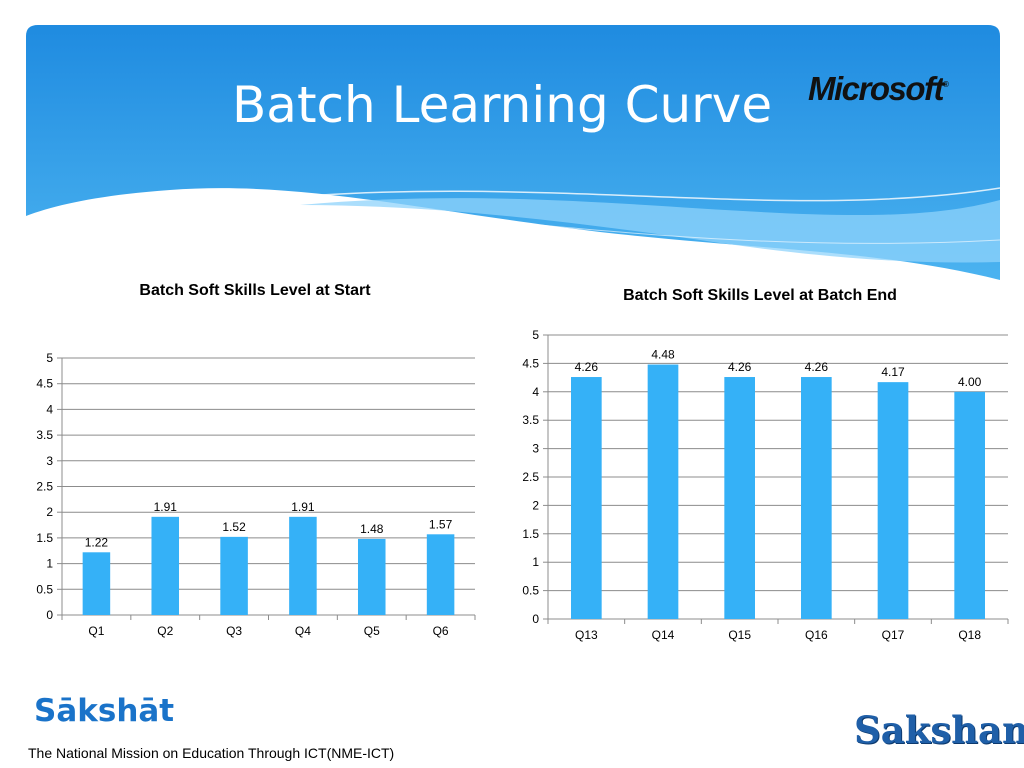 The height and width of the screenshot is (768, 1024). I want to click on data-label: 1.57, so click(441, 524).